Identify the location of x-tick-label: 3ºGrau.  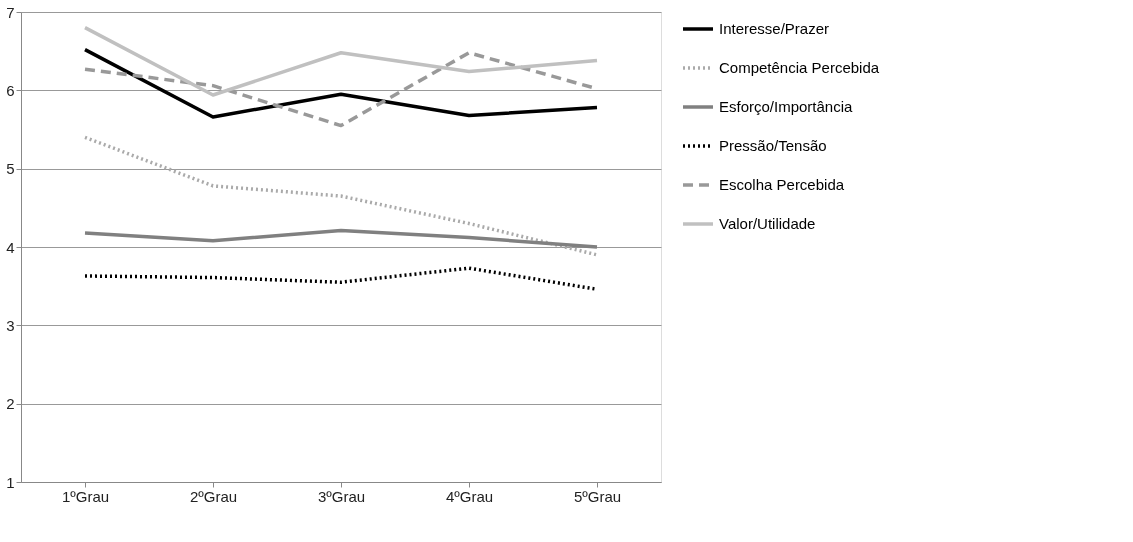
(341, 496).